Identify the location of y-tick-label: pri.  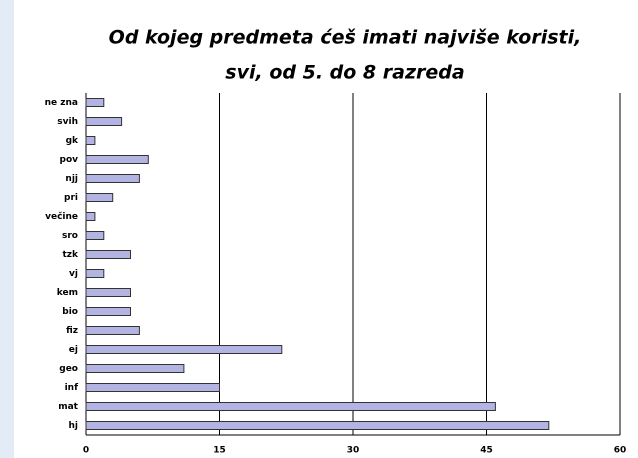
(71, 198).